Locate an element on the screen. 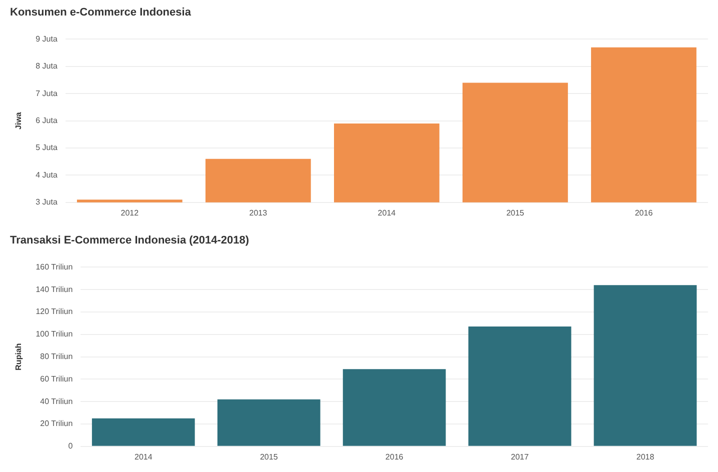 The width and height of the screenshot is (718, 472). chart-title: Konsumen e-Commerce Indonesia is located at coordinates (101, 12).